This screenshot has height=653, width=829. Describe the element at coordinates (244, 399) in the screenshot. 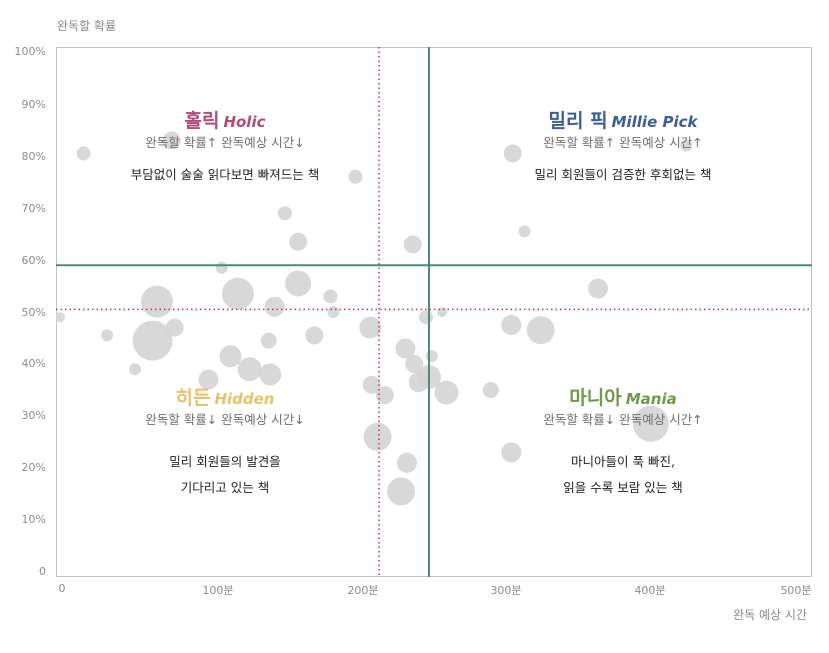

I see `quadrant-title-en: Hidden` at that location.